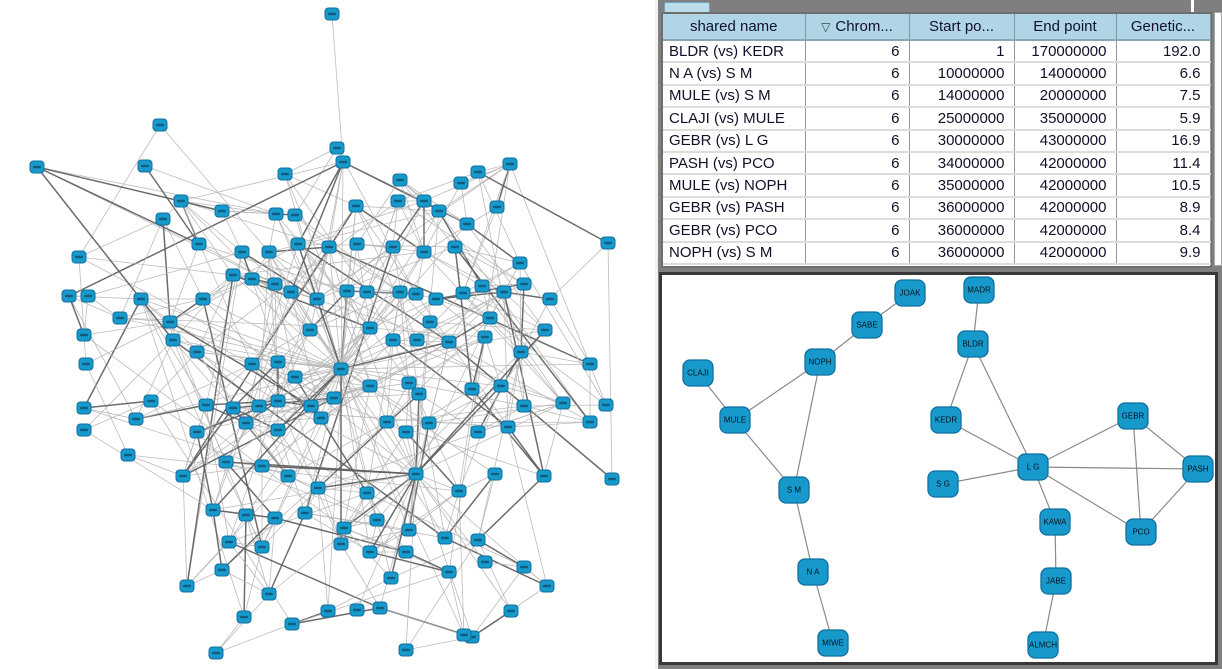  Describe the element at coordinates (698, 373) in the screenshot. I see `network-node: CLAJI` at that location.